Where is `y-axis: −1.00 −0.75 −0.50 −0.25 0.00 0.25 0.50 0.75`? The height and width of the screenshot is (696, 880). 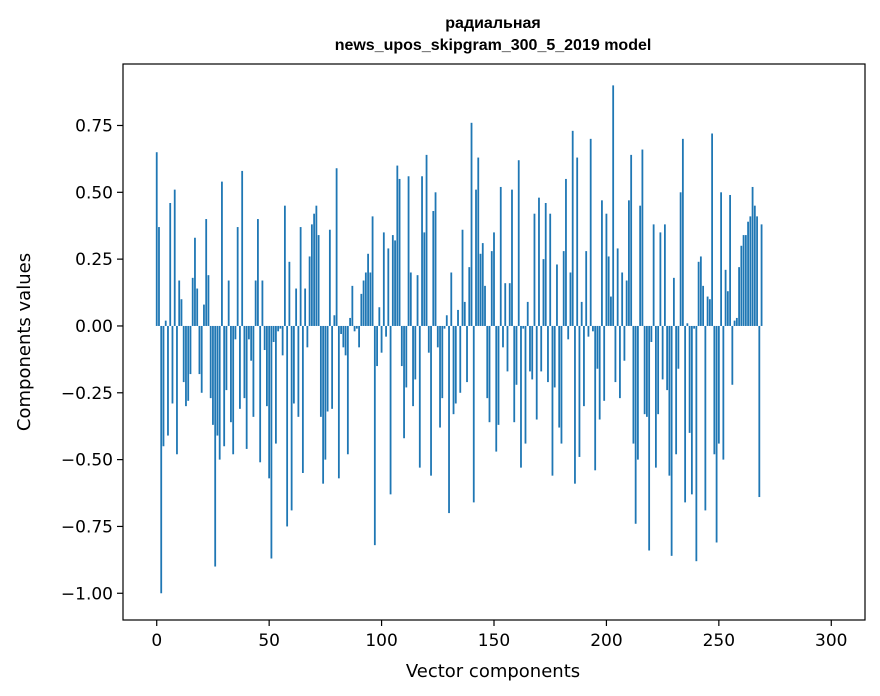 y-axis: −1.00 −0.75 −0.50 −0.25 0.00 0.25 0.50 0.75 is located at coordinates (92, 360).